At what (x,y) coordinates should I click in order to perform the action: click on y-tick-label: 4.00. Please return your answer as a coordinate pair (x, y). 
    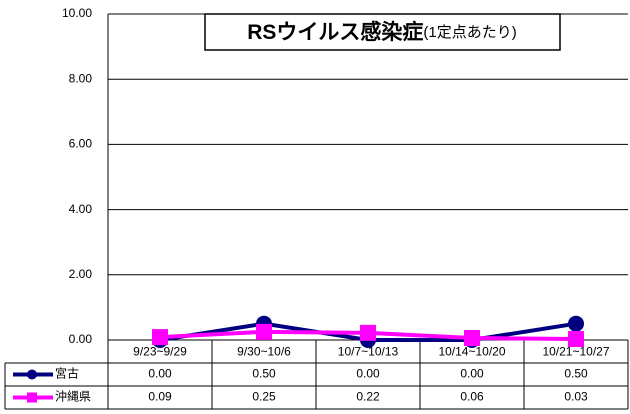
    Looking at the image, I should click on (81, 209).